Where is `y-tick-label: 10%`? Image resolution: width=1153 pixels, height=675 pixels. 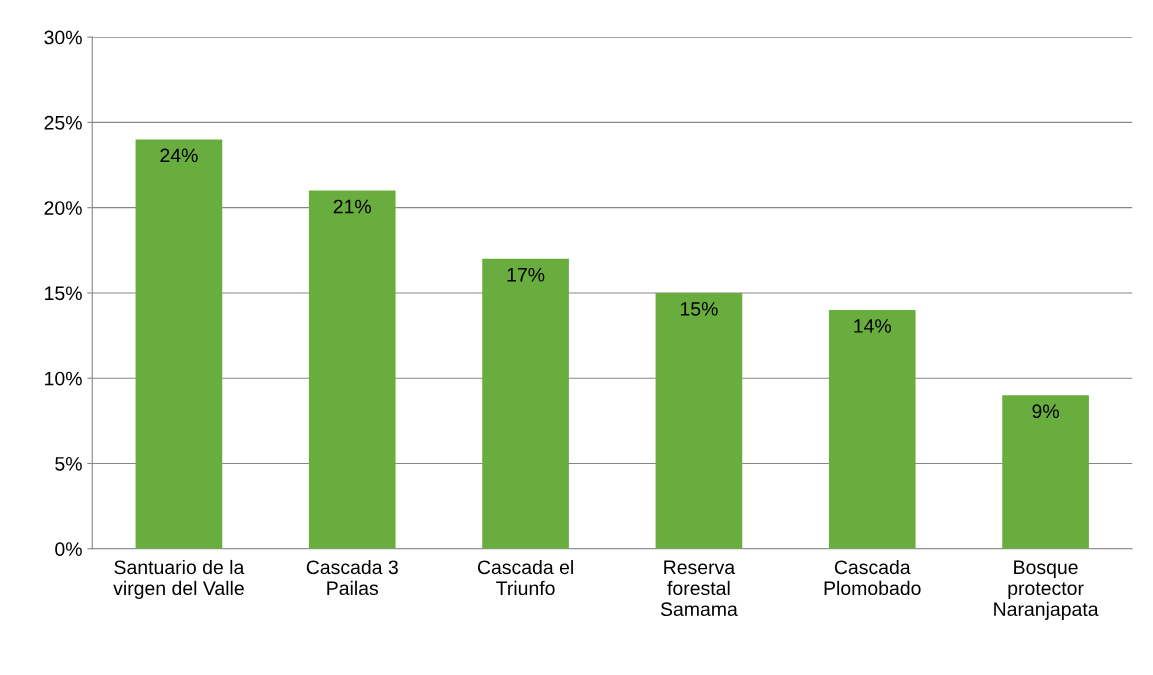 y-tick-label: 10% is located at coordinates (63, 378).